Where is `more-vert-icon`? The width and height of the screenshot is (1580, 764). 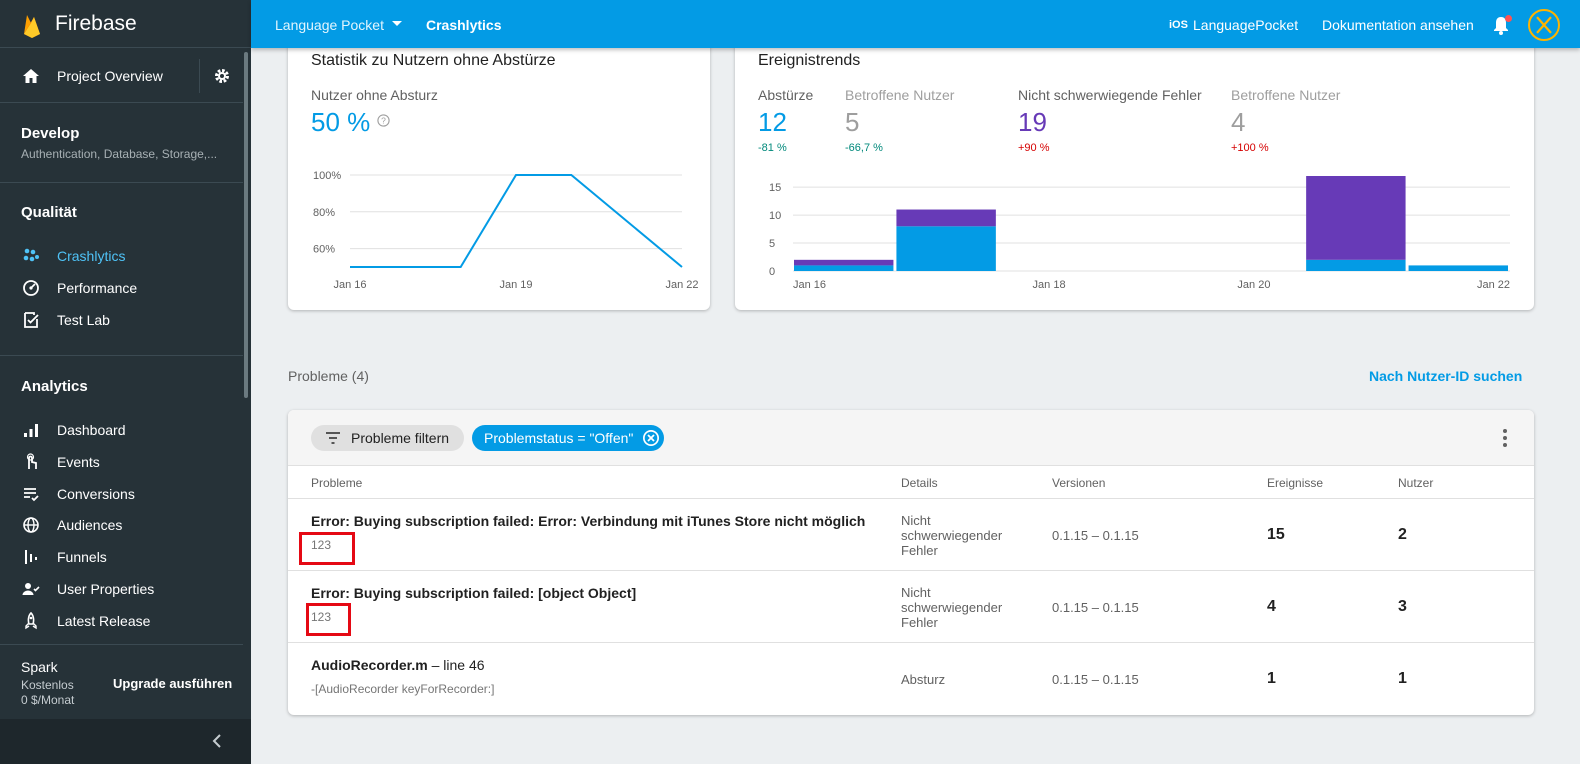
more-vert-icon is located at coordinates (1505, 438).